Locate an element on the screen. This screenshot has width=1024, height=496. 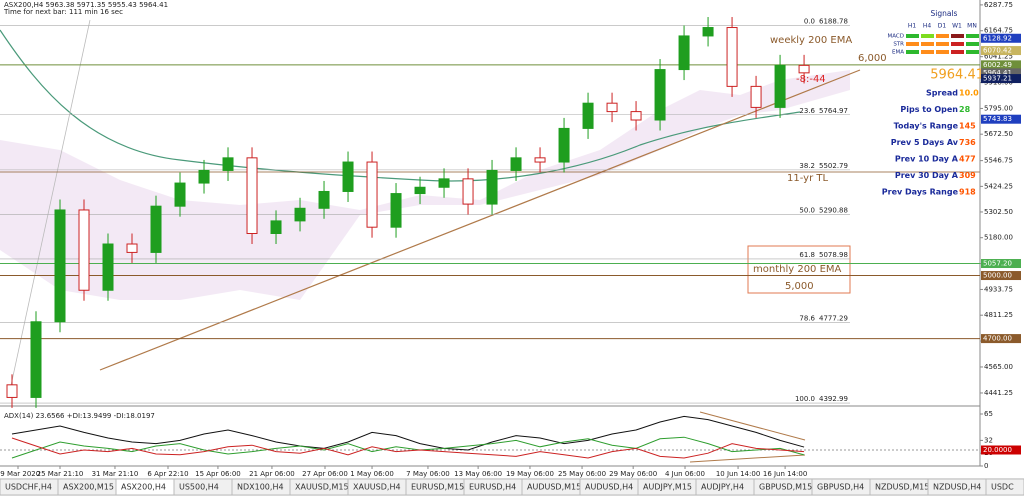
tab-label: GBPUSD,M15 is located at coordinates (785, 487).